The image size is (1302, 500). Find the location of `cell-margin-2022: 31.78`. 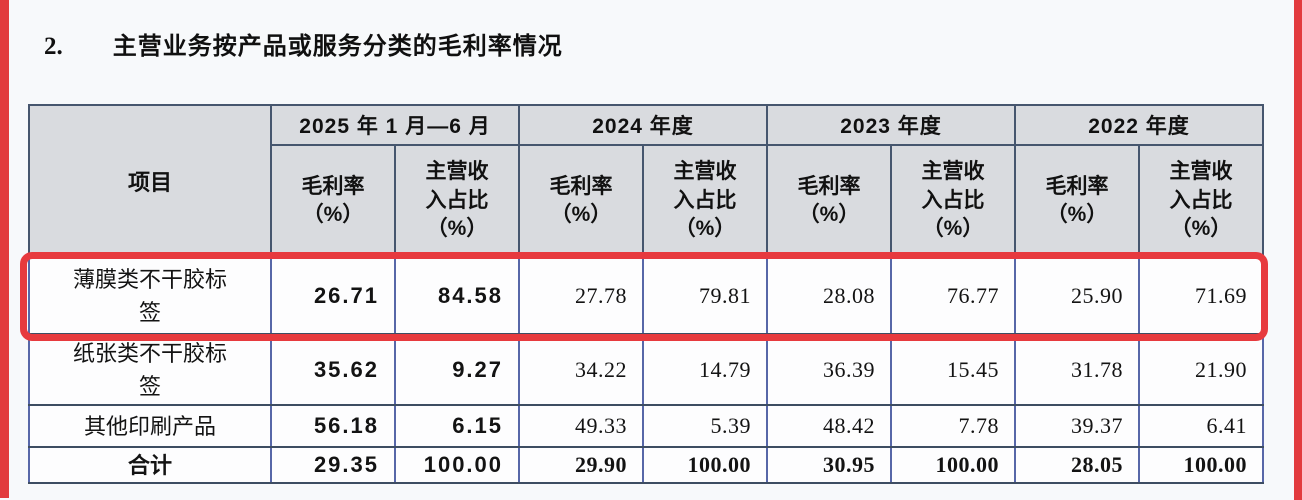

cell-margin-2022: 31.78 is located at coordinates (1077, 369).